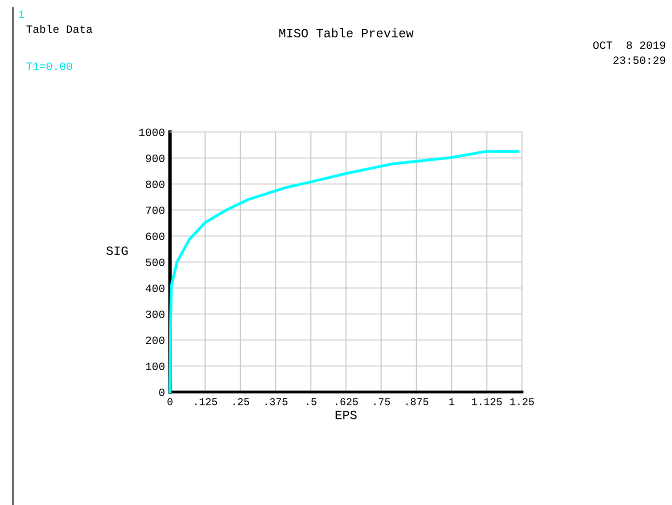  Describe the element at coordinates (155, 288) in the screenshot. I see `y-tick-label: 400` at that location.